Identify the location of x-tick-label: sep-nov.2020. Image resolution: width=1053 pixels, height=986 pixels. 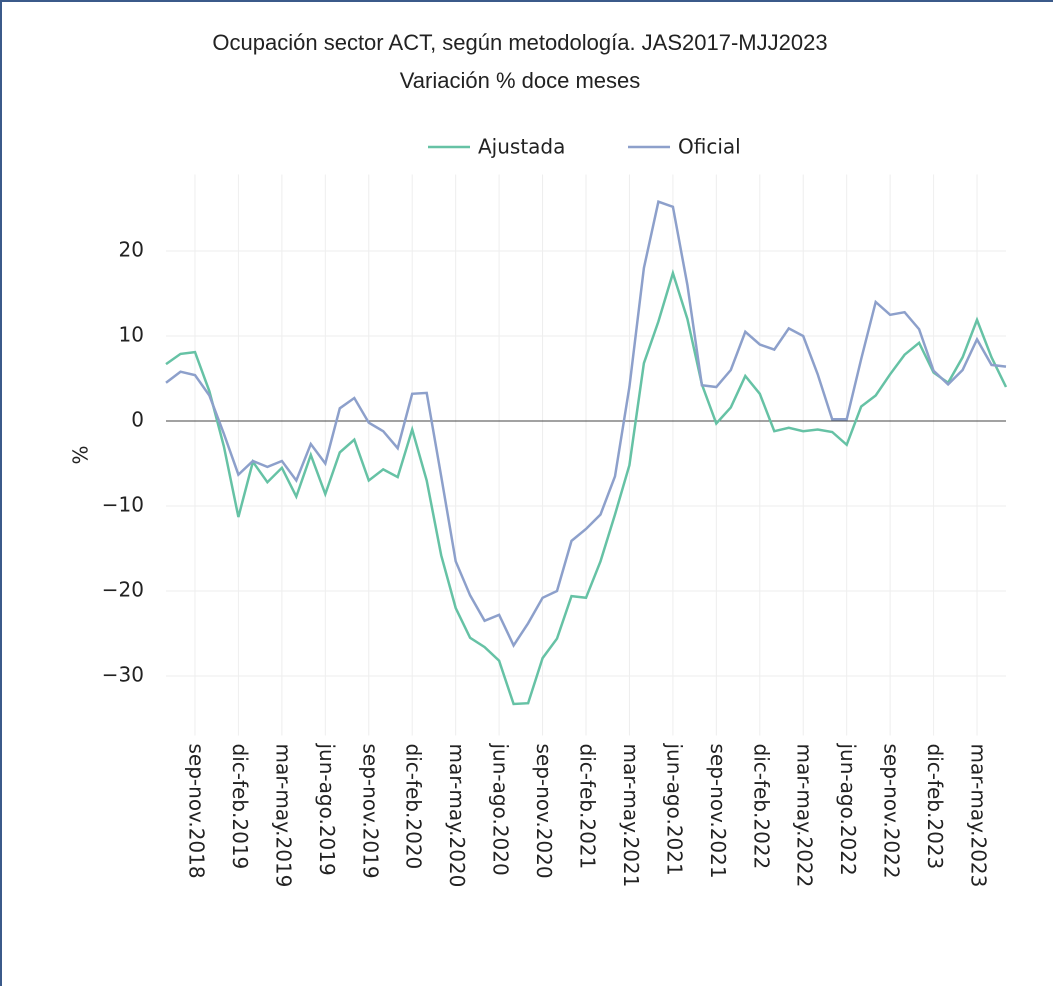
(544, 811).